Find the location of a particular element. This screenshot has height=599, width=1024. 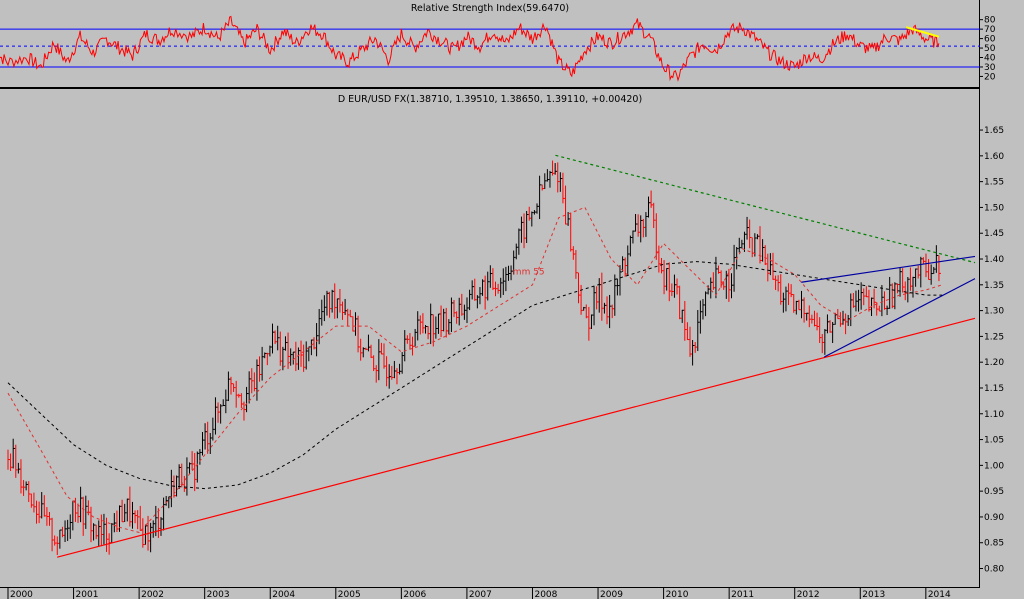

time-tick-label: 2010 is located at coordinates (677, 594).